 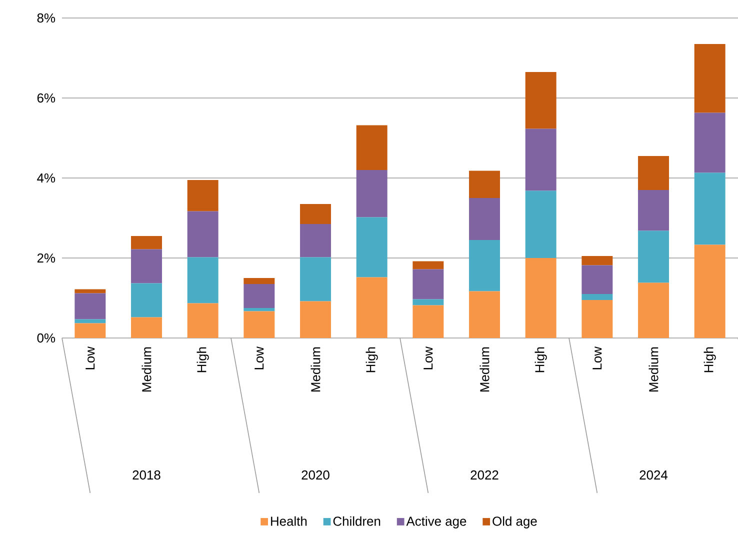 What do you see at coordinates (356, 521) in the screenshot?
I see `legend-label: Children` at bounding box center [356, 521].